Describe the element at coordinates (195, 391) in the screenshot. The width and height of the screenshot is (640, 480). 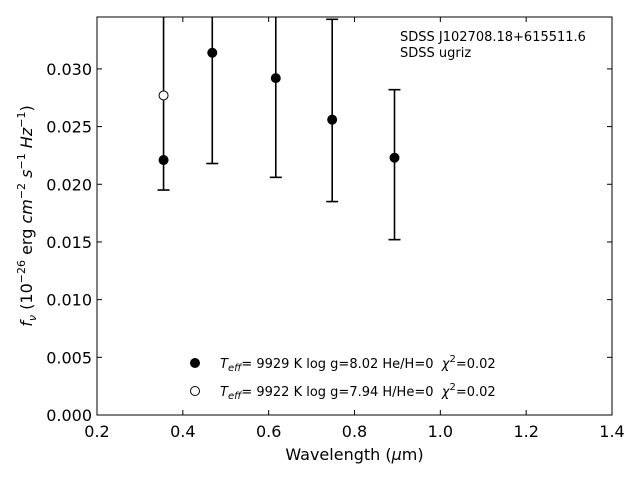
I see `legend-marker-open` at that location.